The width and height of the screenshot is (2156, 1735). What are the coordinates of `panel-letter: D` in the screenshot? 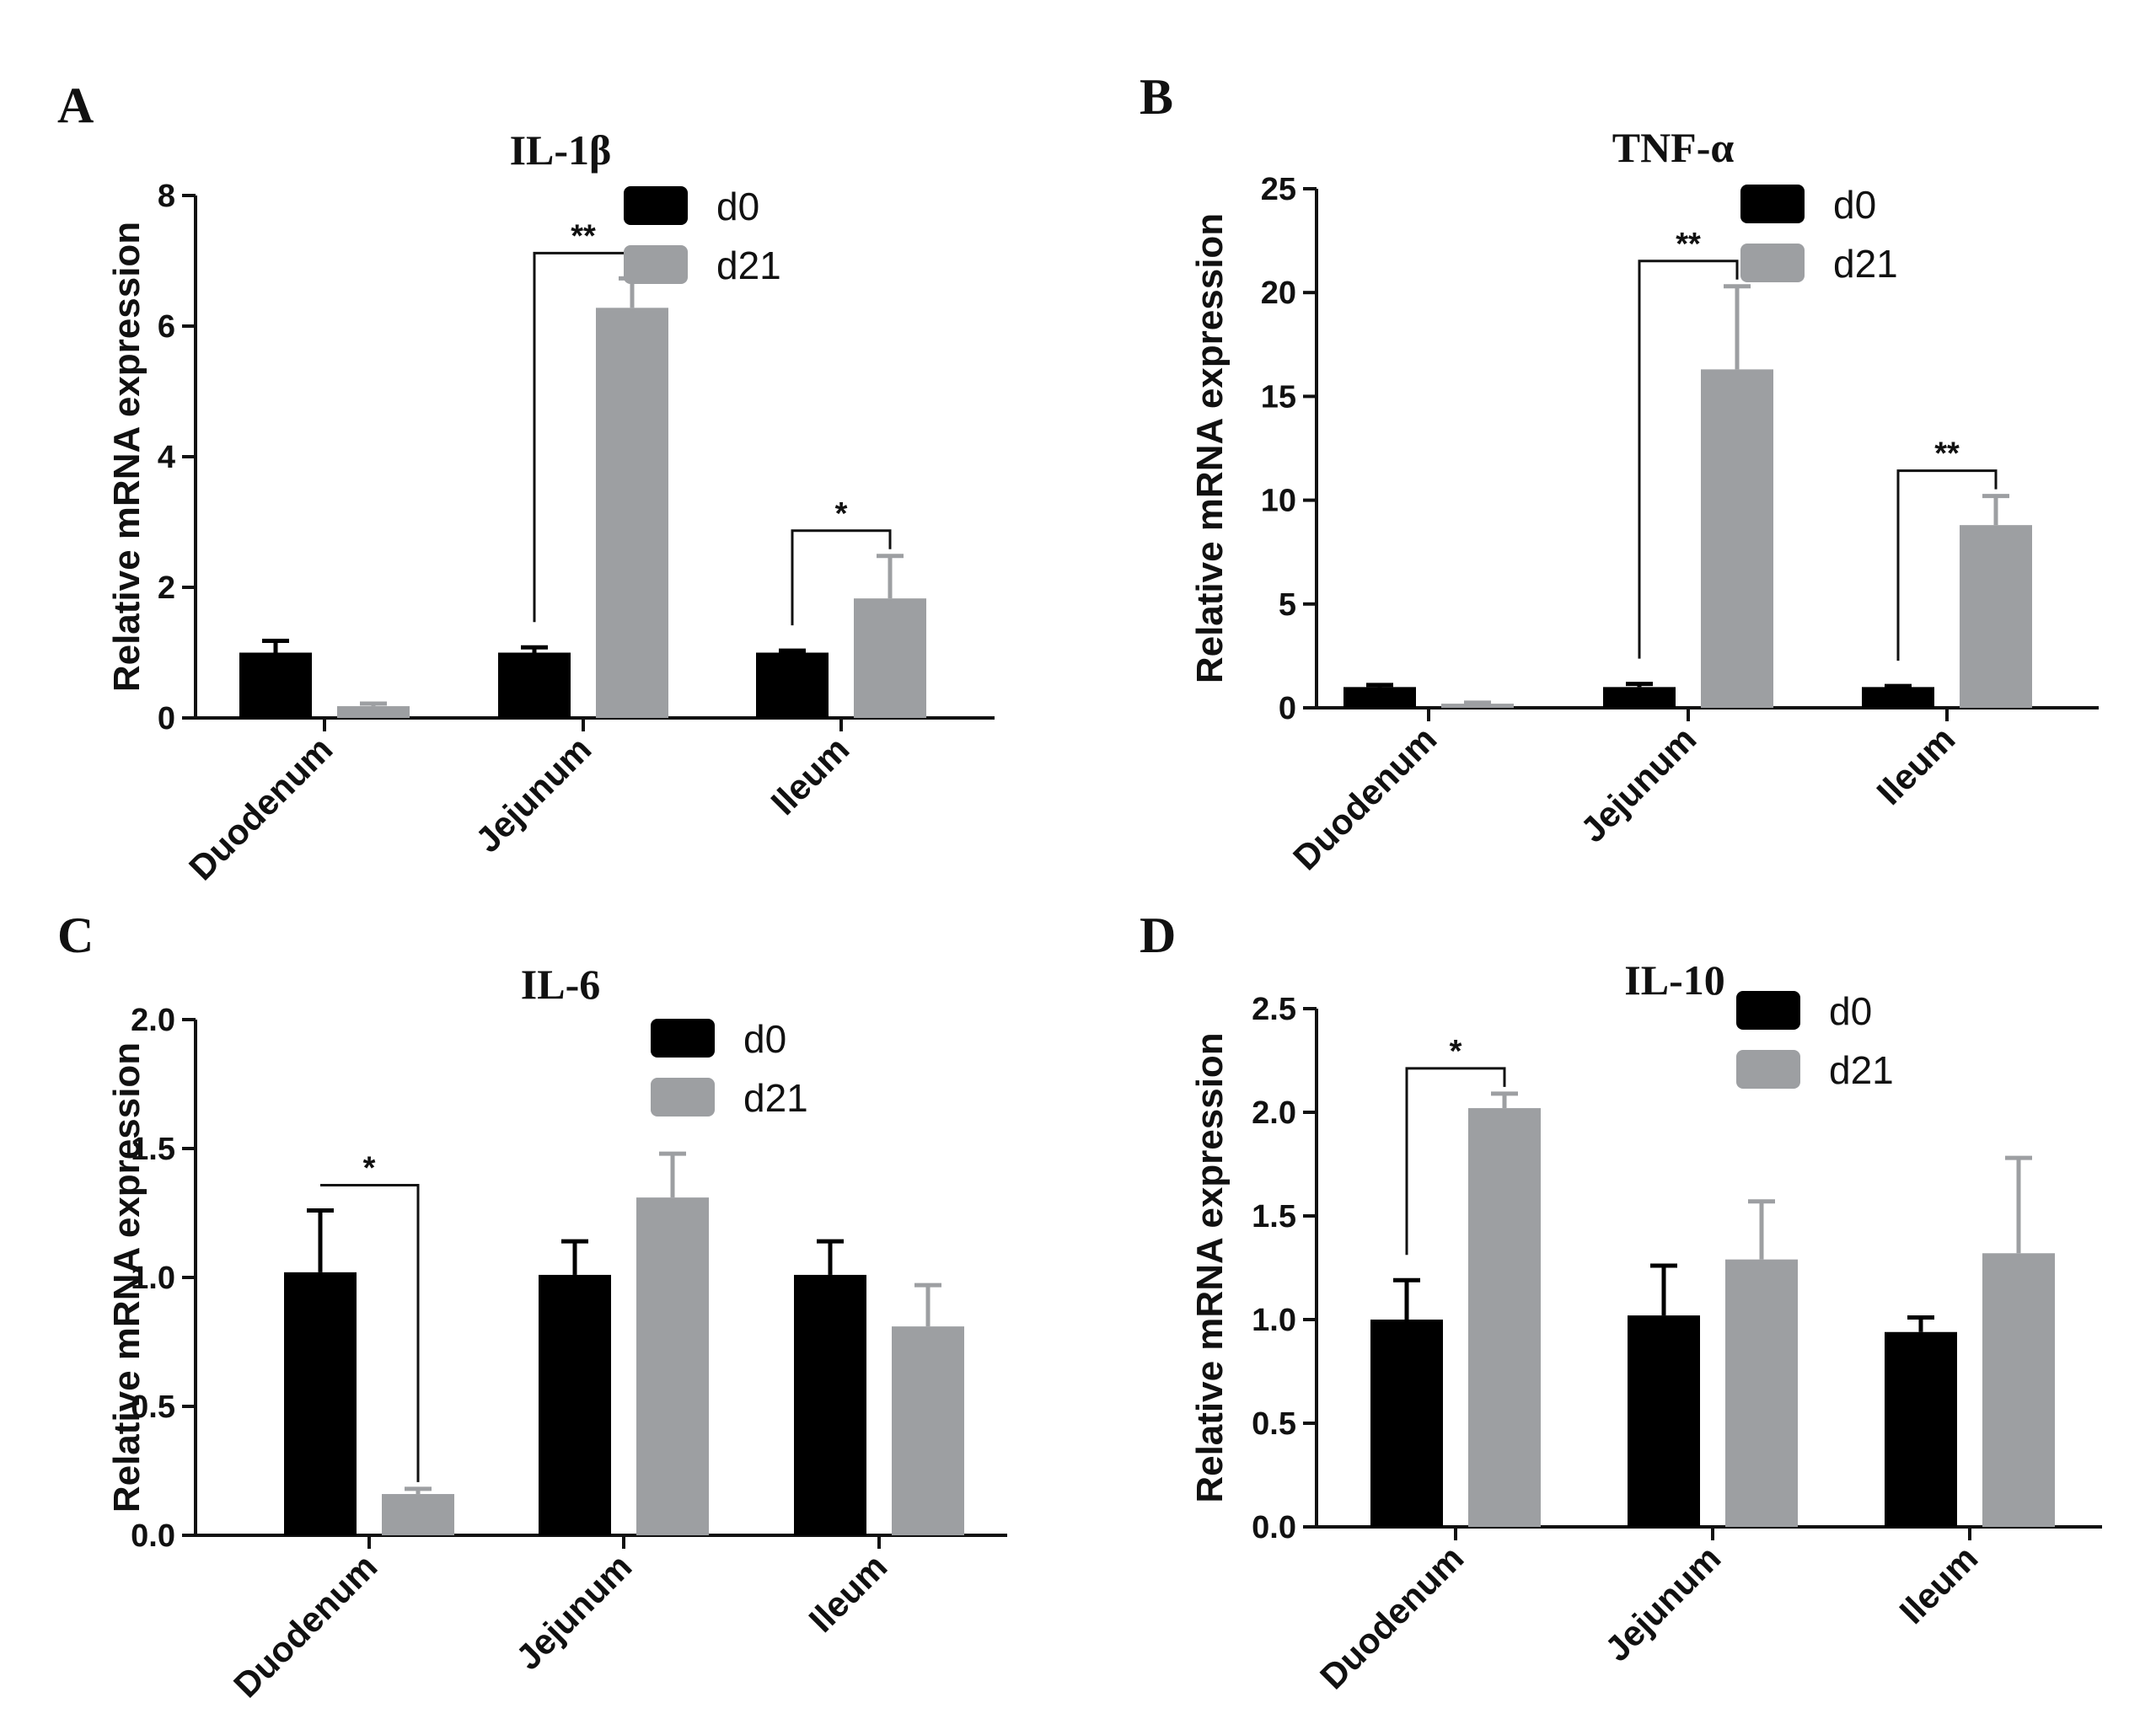 It's located at (1158, 935).